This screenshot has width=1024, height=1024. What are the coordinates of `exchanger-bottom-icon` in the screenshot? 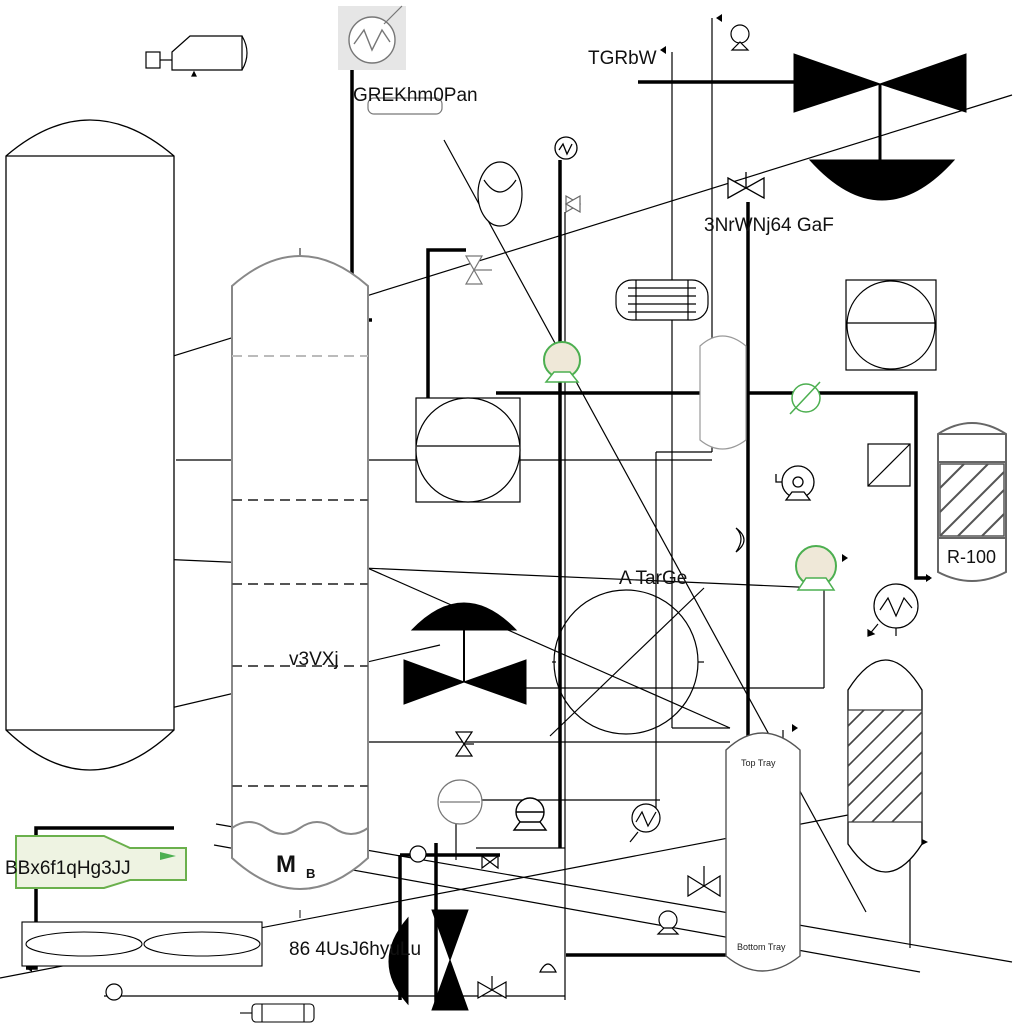 It's located at (645, 823).